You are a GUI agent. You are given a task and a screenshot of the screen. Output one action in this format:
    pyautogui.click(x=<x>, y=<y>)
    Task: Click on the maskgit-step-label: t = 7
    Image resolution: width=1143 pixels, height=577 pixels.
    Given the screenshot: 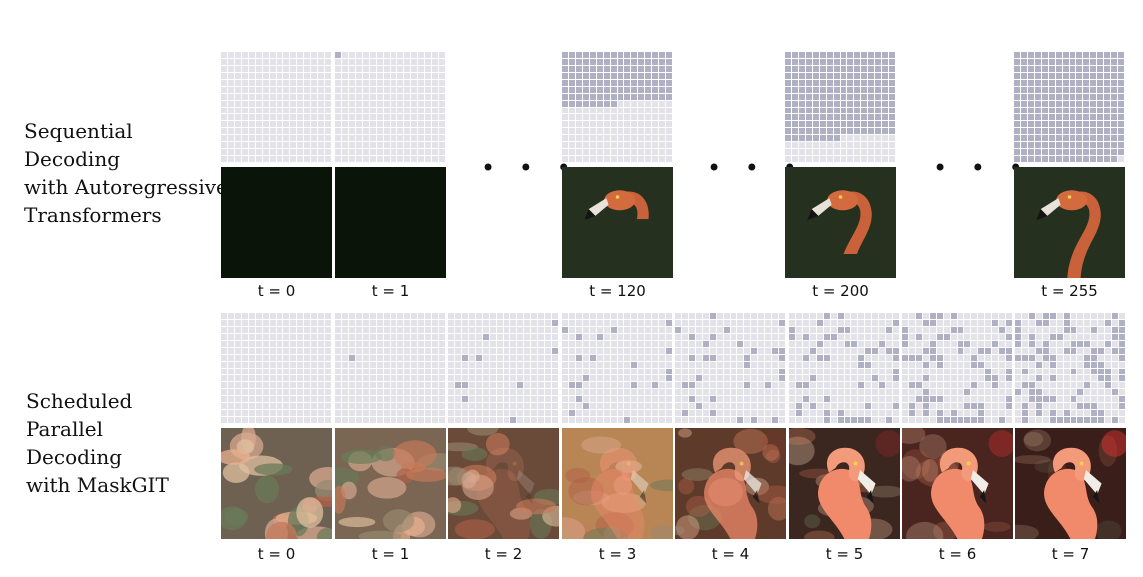 What is the action you would take?
    pyautogui.click(x=1070, y=554)
    